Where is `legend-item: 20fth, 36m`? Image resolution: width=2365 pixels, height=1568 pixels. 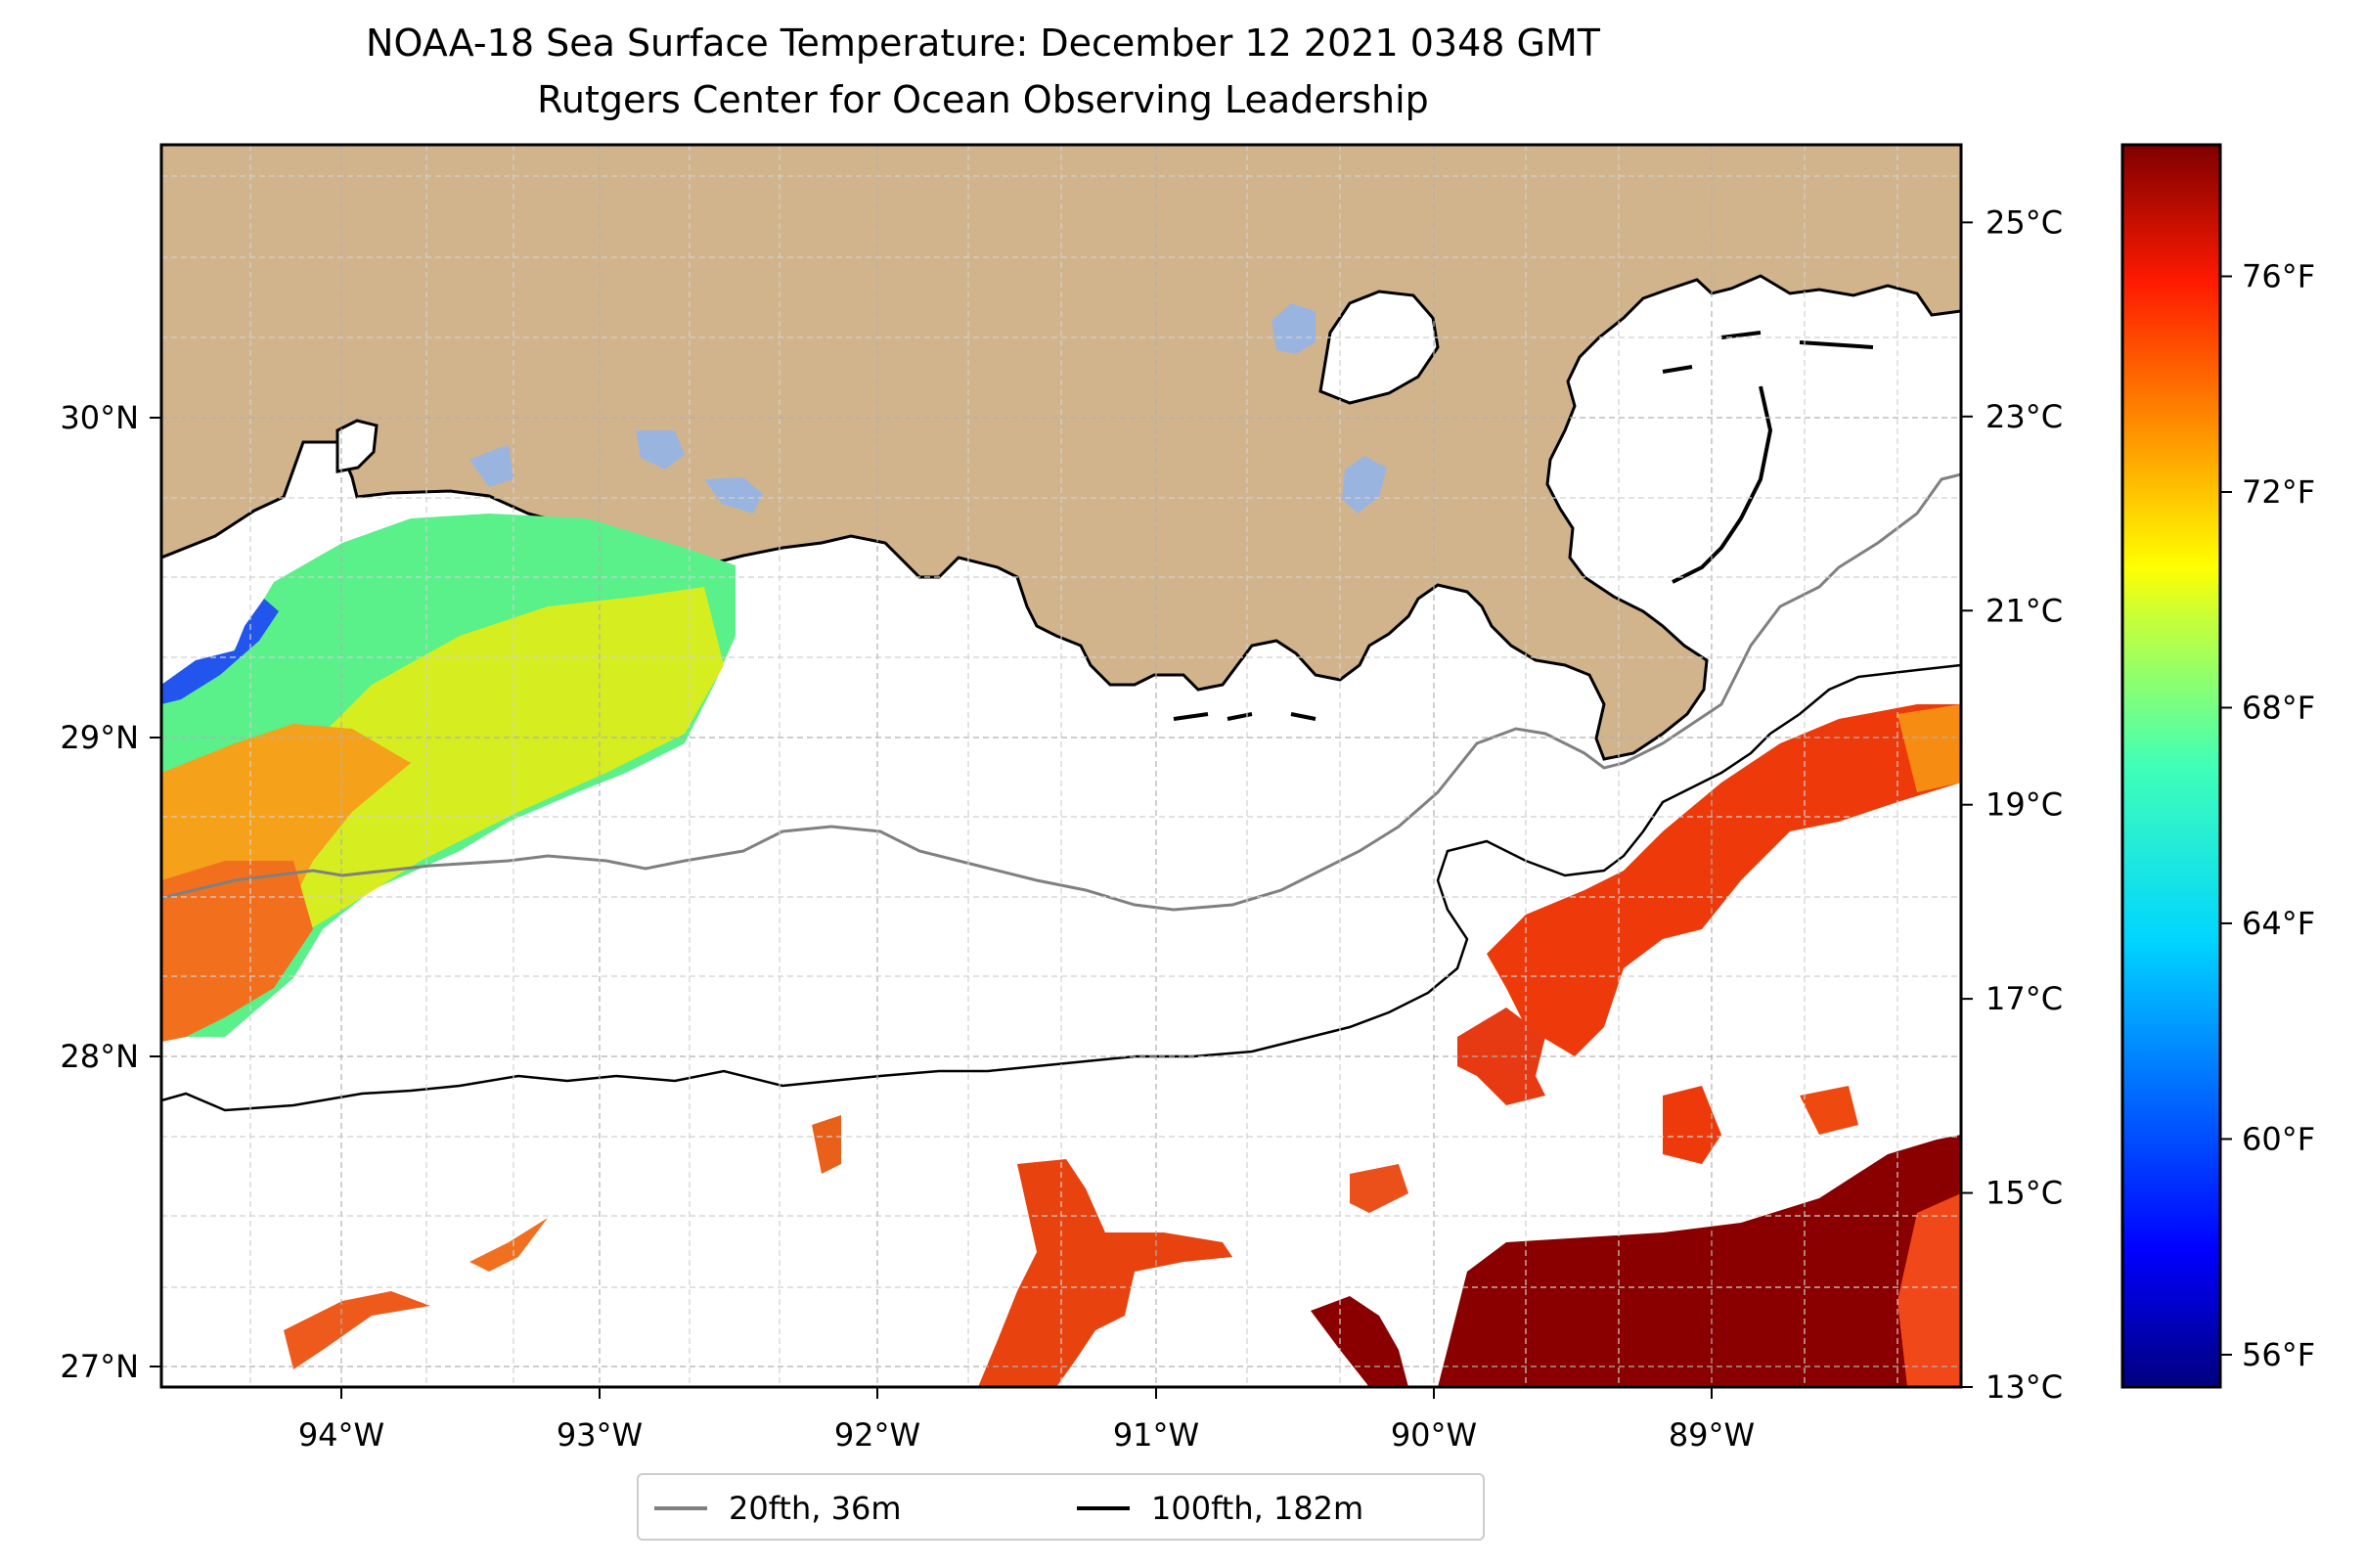 legend-item: 20fth, 36m is located at coordinates (777, 1508).